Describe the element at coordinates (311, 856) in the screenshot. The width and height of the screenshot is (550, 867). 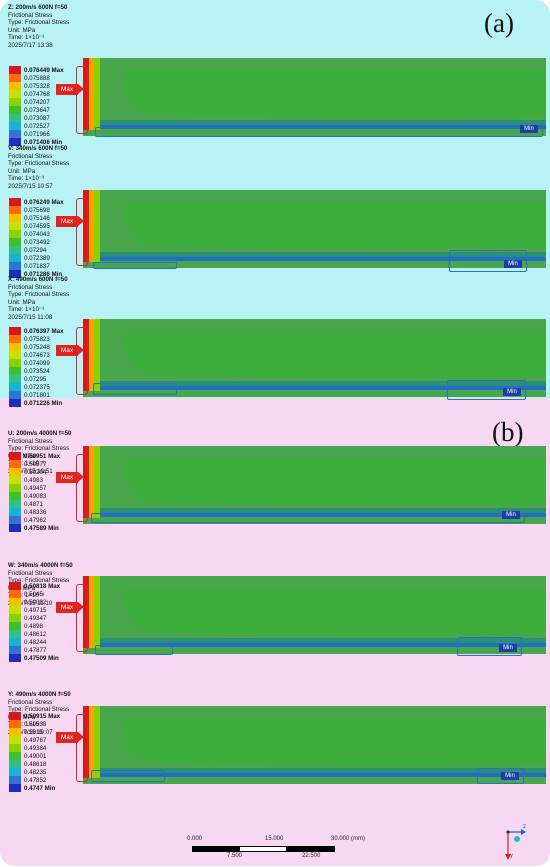
I see `scale-tick-22-5: 22.500` at that location.